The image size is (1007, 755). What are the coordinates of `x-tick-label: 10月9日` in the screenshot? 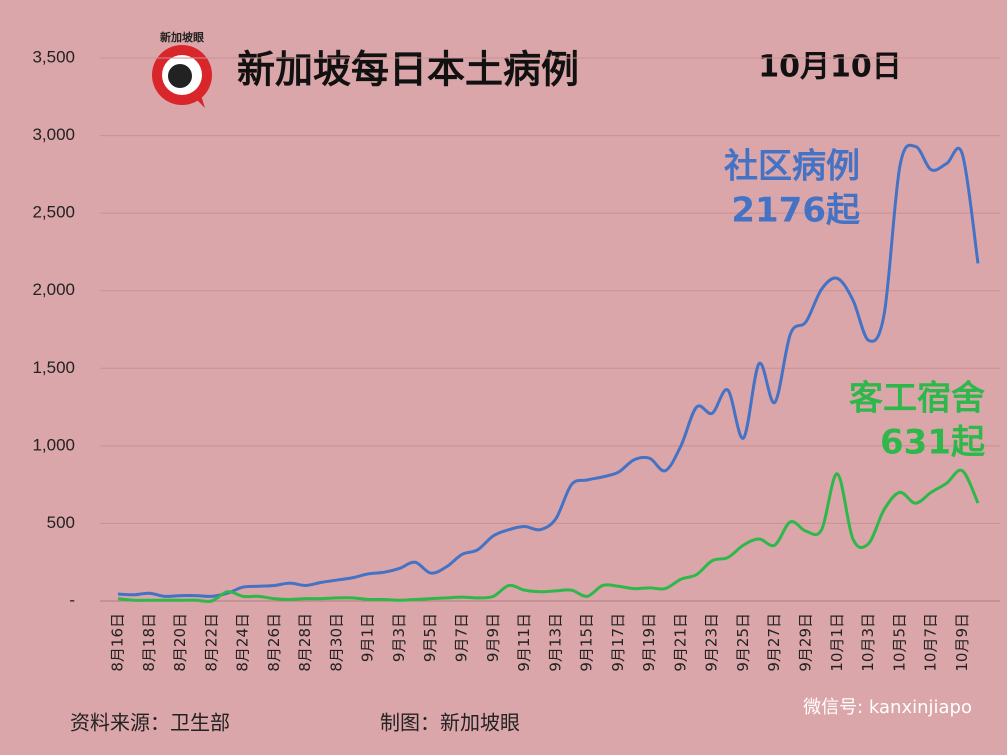 It's located at (962, 642).